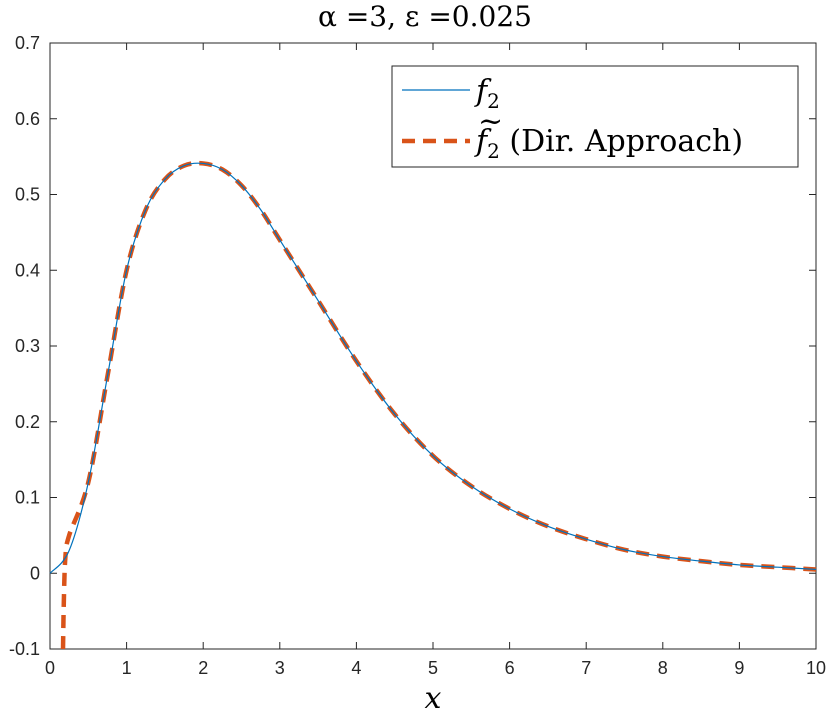 The height and width of the screenshot is (722, 830). I want to click on y-tick-label: -0.1, so click(24, 649).